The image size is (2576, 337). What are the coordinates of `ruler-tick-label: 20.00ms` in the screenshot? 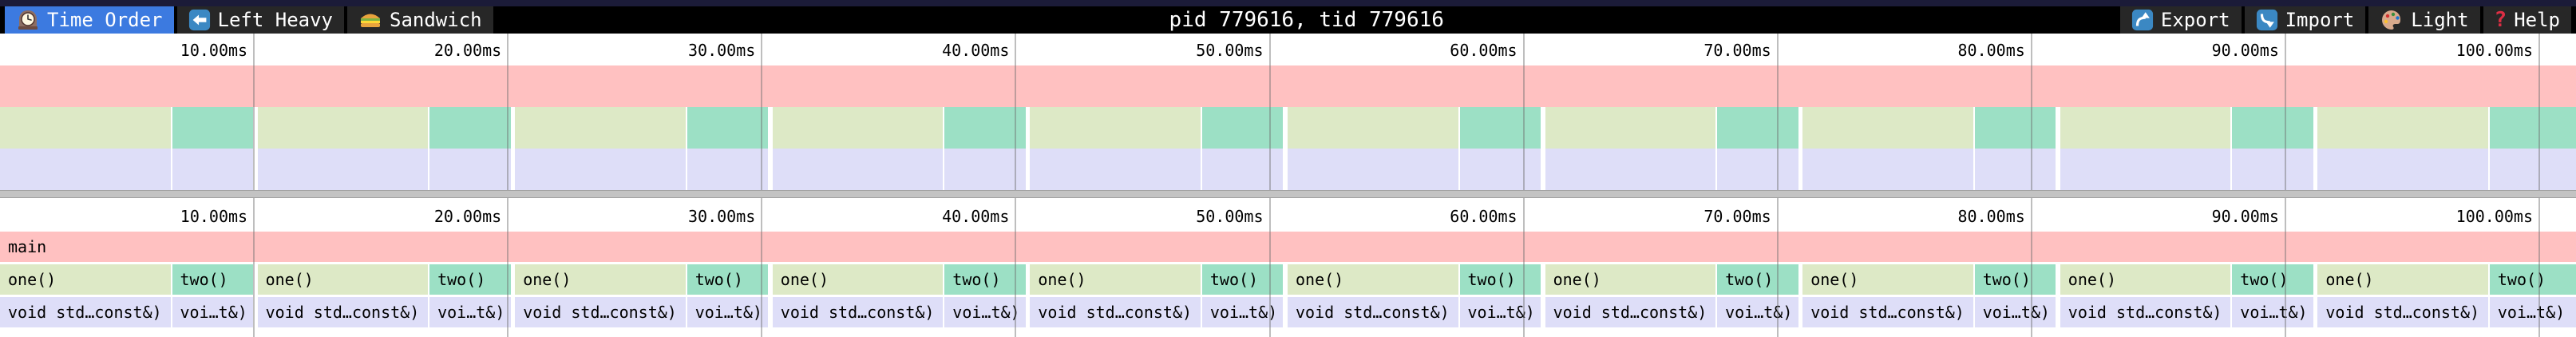 It's located at (468, 50).